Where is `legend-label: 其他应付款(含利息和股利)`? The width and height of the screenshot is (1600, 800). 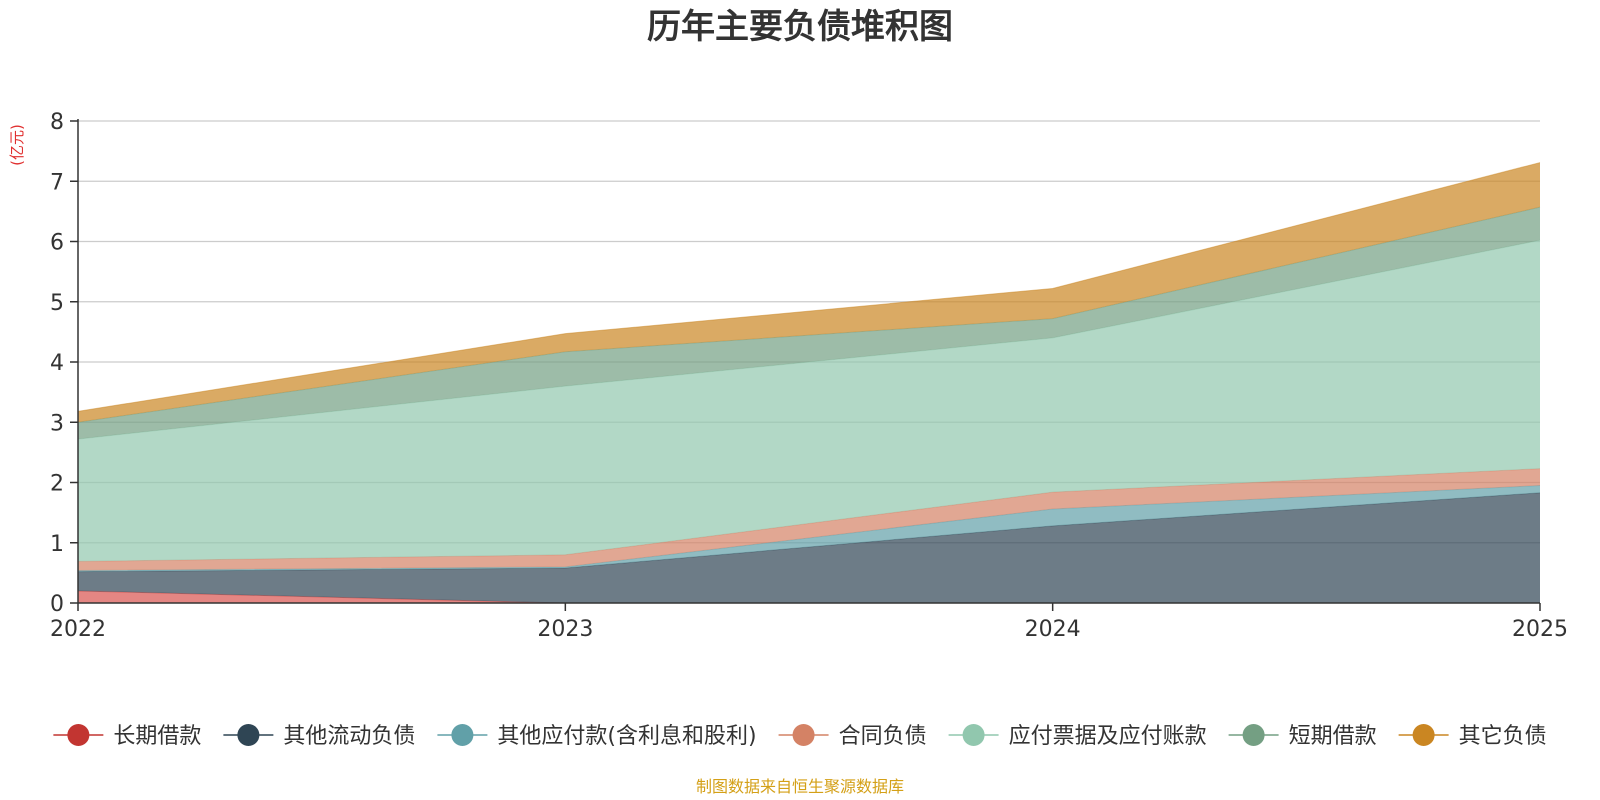
legend-label: 其他应付款(含利息和股利) is located at coordinates (626, 736).